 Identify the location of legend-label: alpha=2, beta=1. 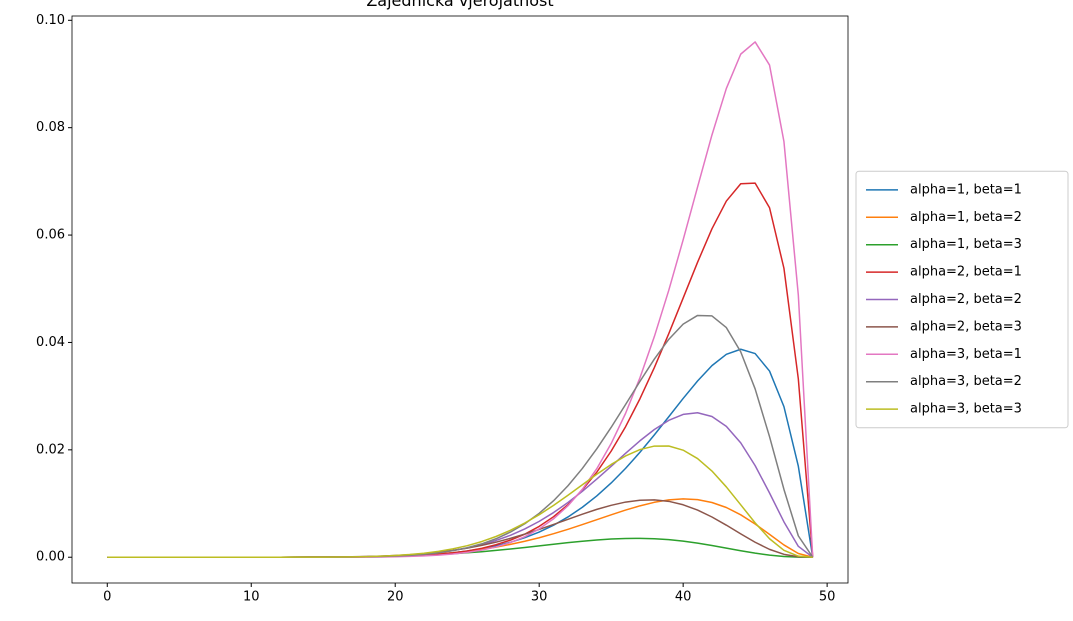
(966, 272).